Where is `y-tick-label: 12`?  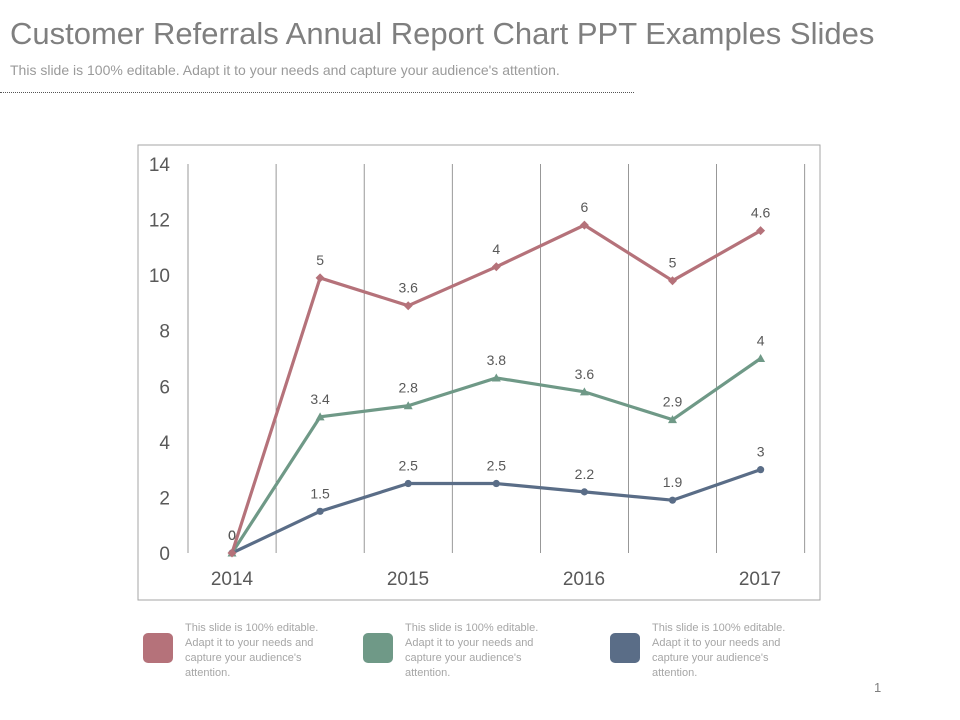
y-tick-label: 12 is located at coordinates (159, 221).